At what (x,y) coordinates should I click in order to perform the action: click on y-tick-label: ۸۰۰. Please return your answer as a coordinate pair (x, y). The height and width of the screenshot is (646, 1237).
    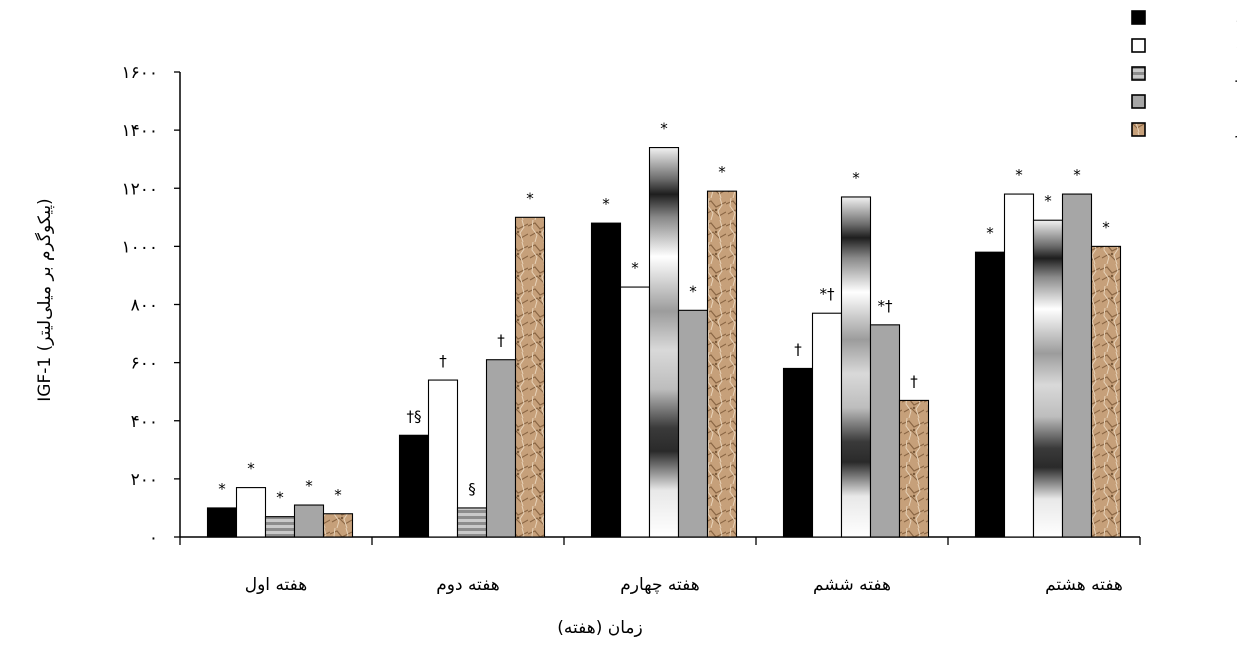
    Looking at the image, I should click on (144, 306).